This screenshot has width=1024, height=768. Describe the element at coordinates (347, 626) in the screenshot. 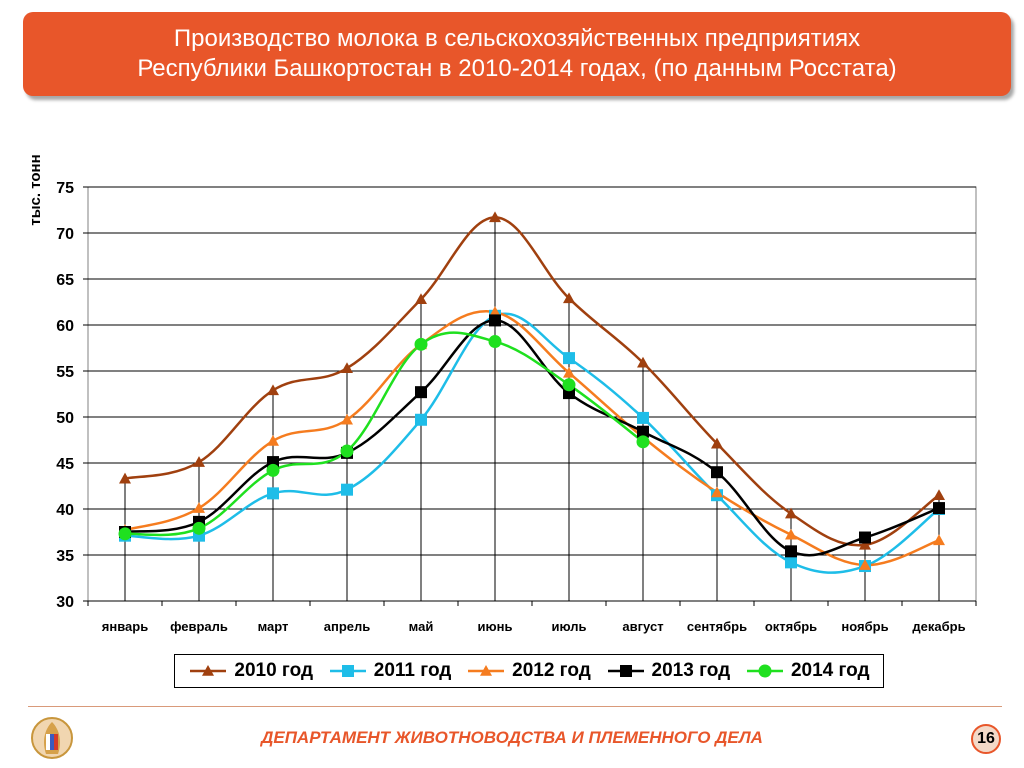

I see `x-tick-label: апрель` at that location.